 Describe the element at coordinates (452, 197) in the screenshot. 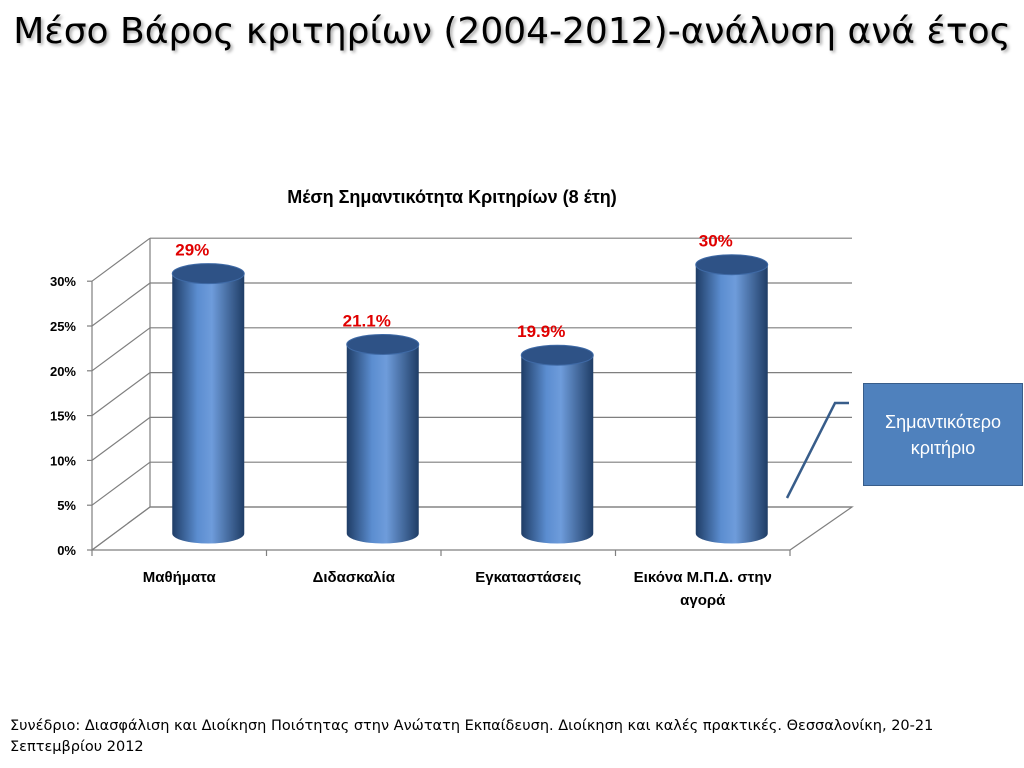

I see `chart-title: Μέση Σημαντικότητα Κριτηρίων (8 έτη)` at that location.